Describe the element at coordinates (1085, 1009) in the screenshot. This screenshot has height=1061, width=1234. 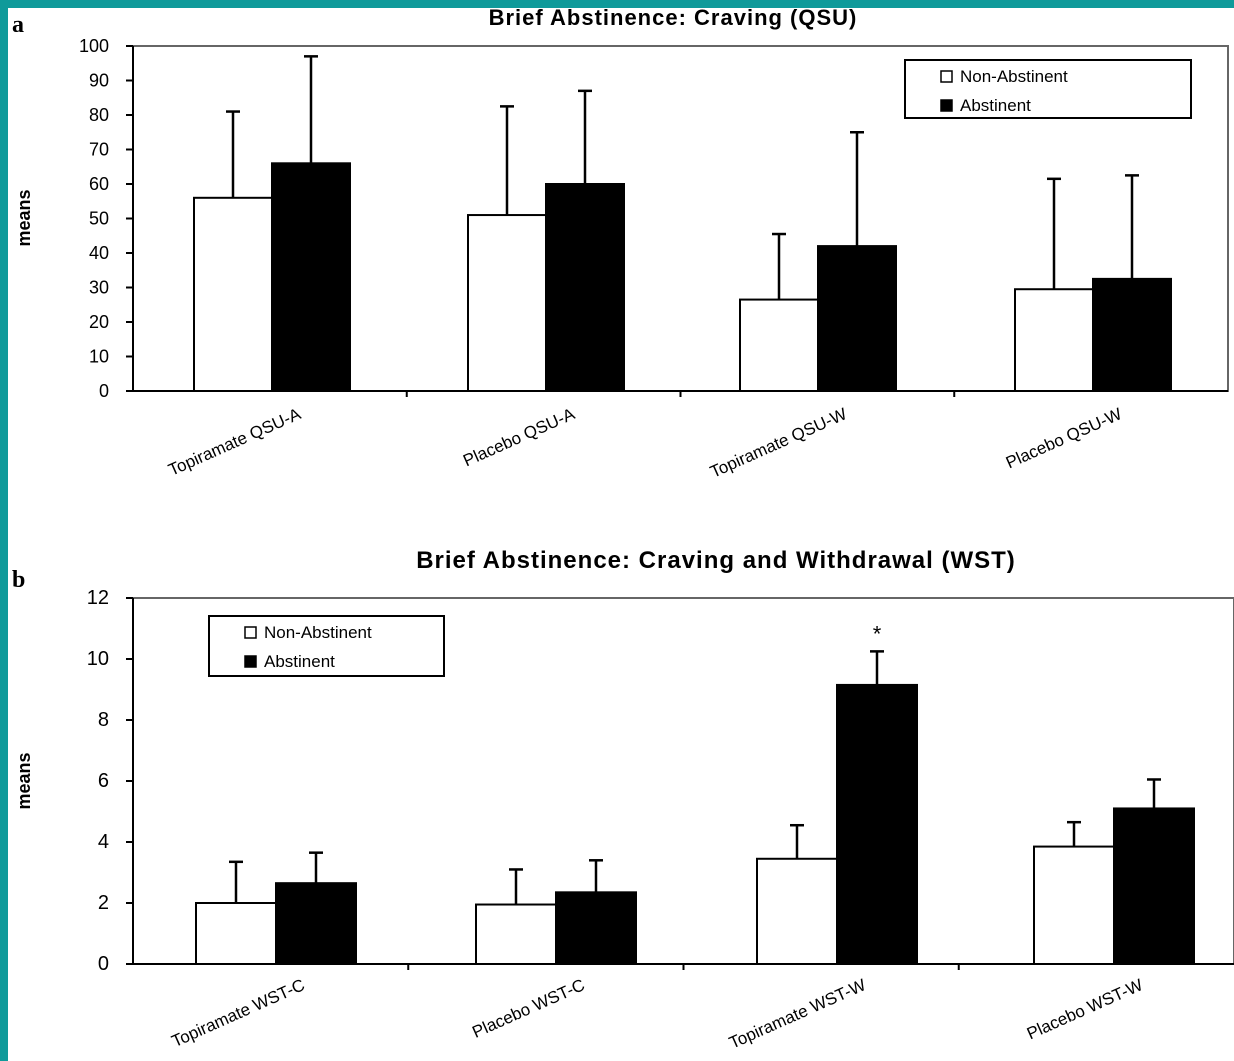
I see `x-tick-label: Placebo WST-W` at that location.